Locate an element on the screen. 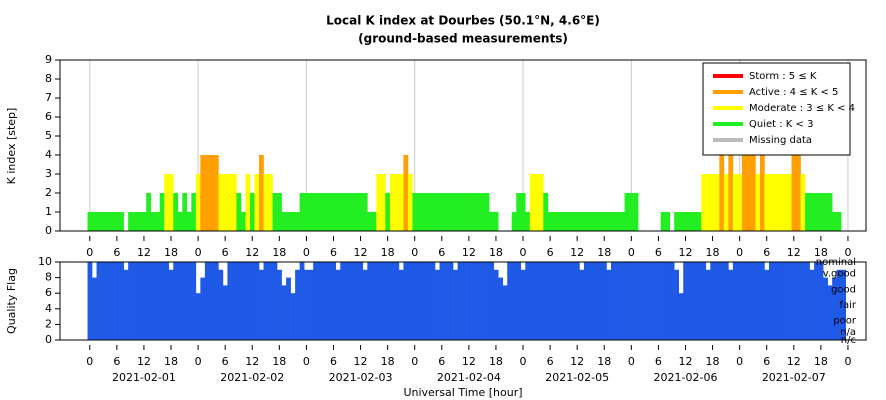  y-tick-label: 0 is located at coordinates (48, 339).